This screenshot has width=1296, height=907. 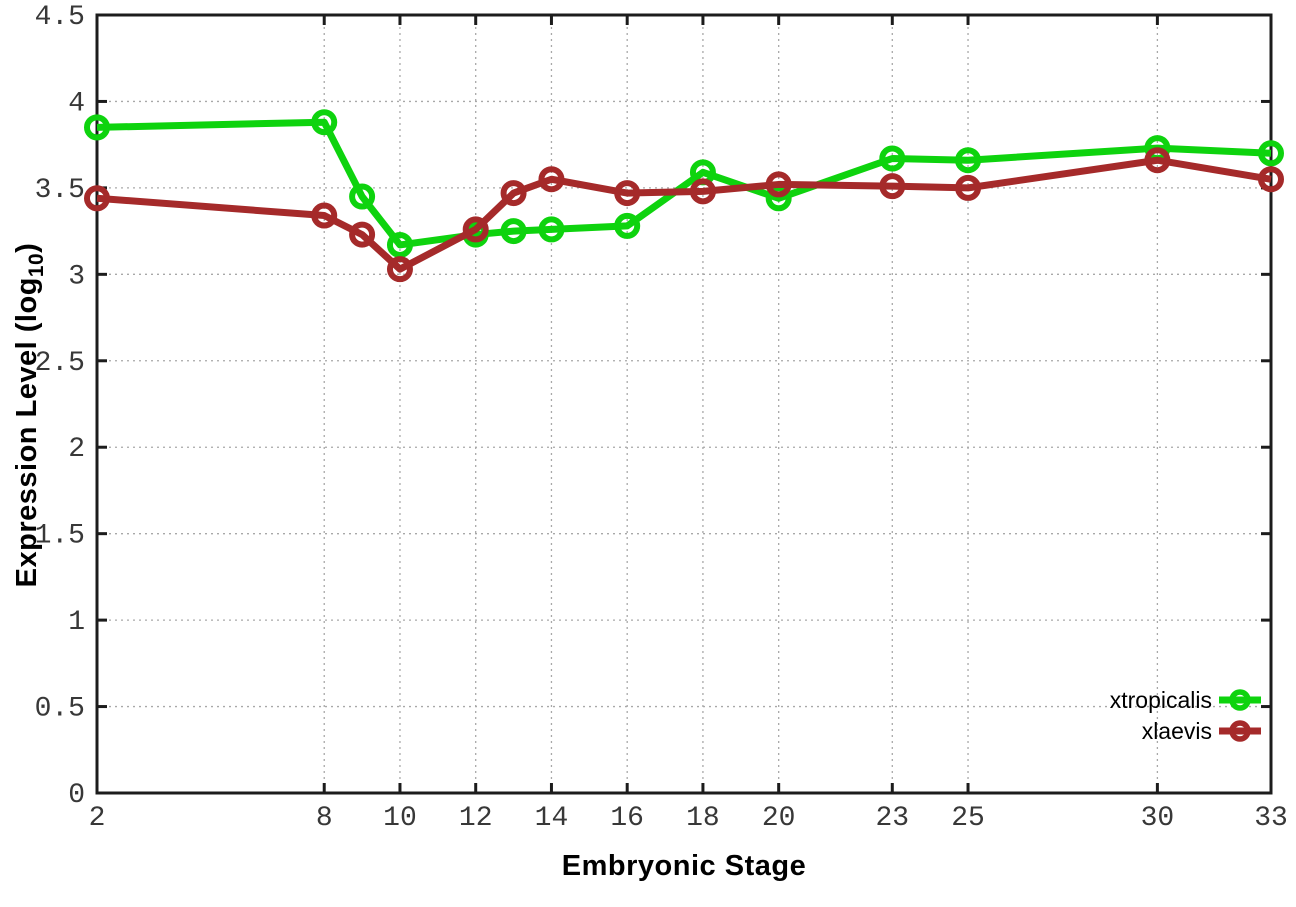 What do you see at coordinates (60, 709) in the screenshot?
I see `y-tick-label: 0.5` at bounding box center [60, 709].